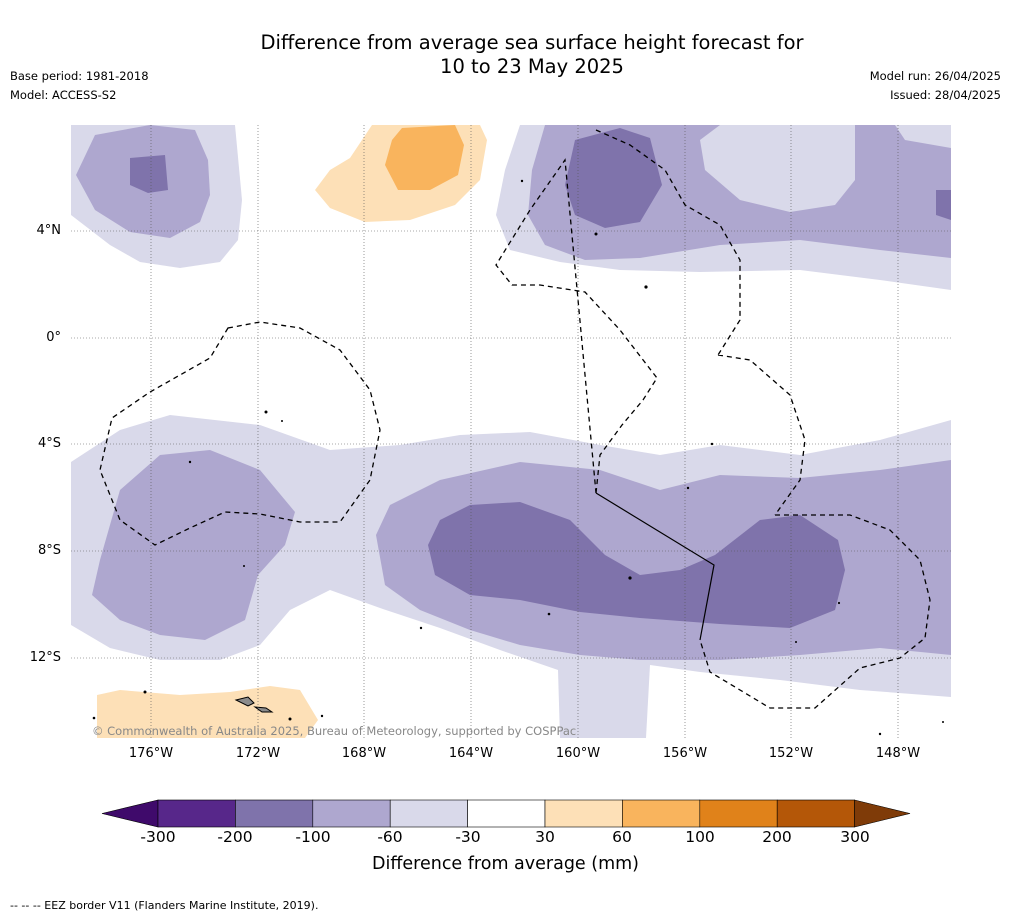  Describe the element at coordinates (622, 837) in the screenshot. I see `colorbar-tick: 60` at that location.